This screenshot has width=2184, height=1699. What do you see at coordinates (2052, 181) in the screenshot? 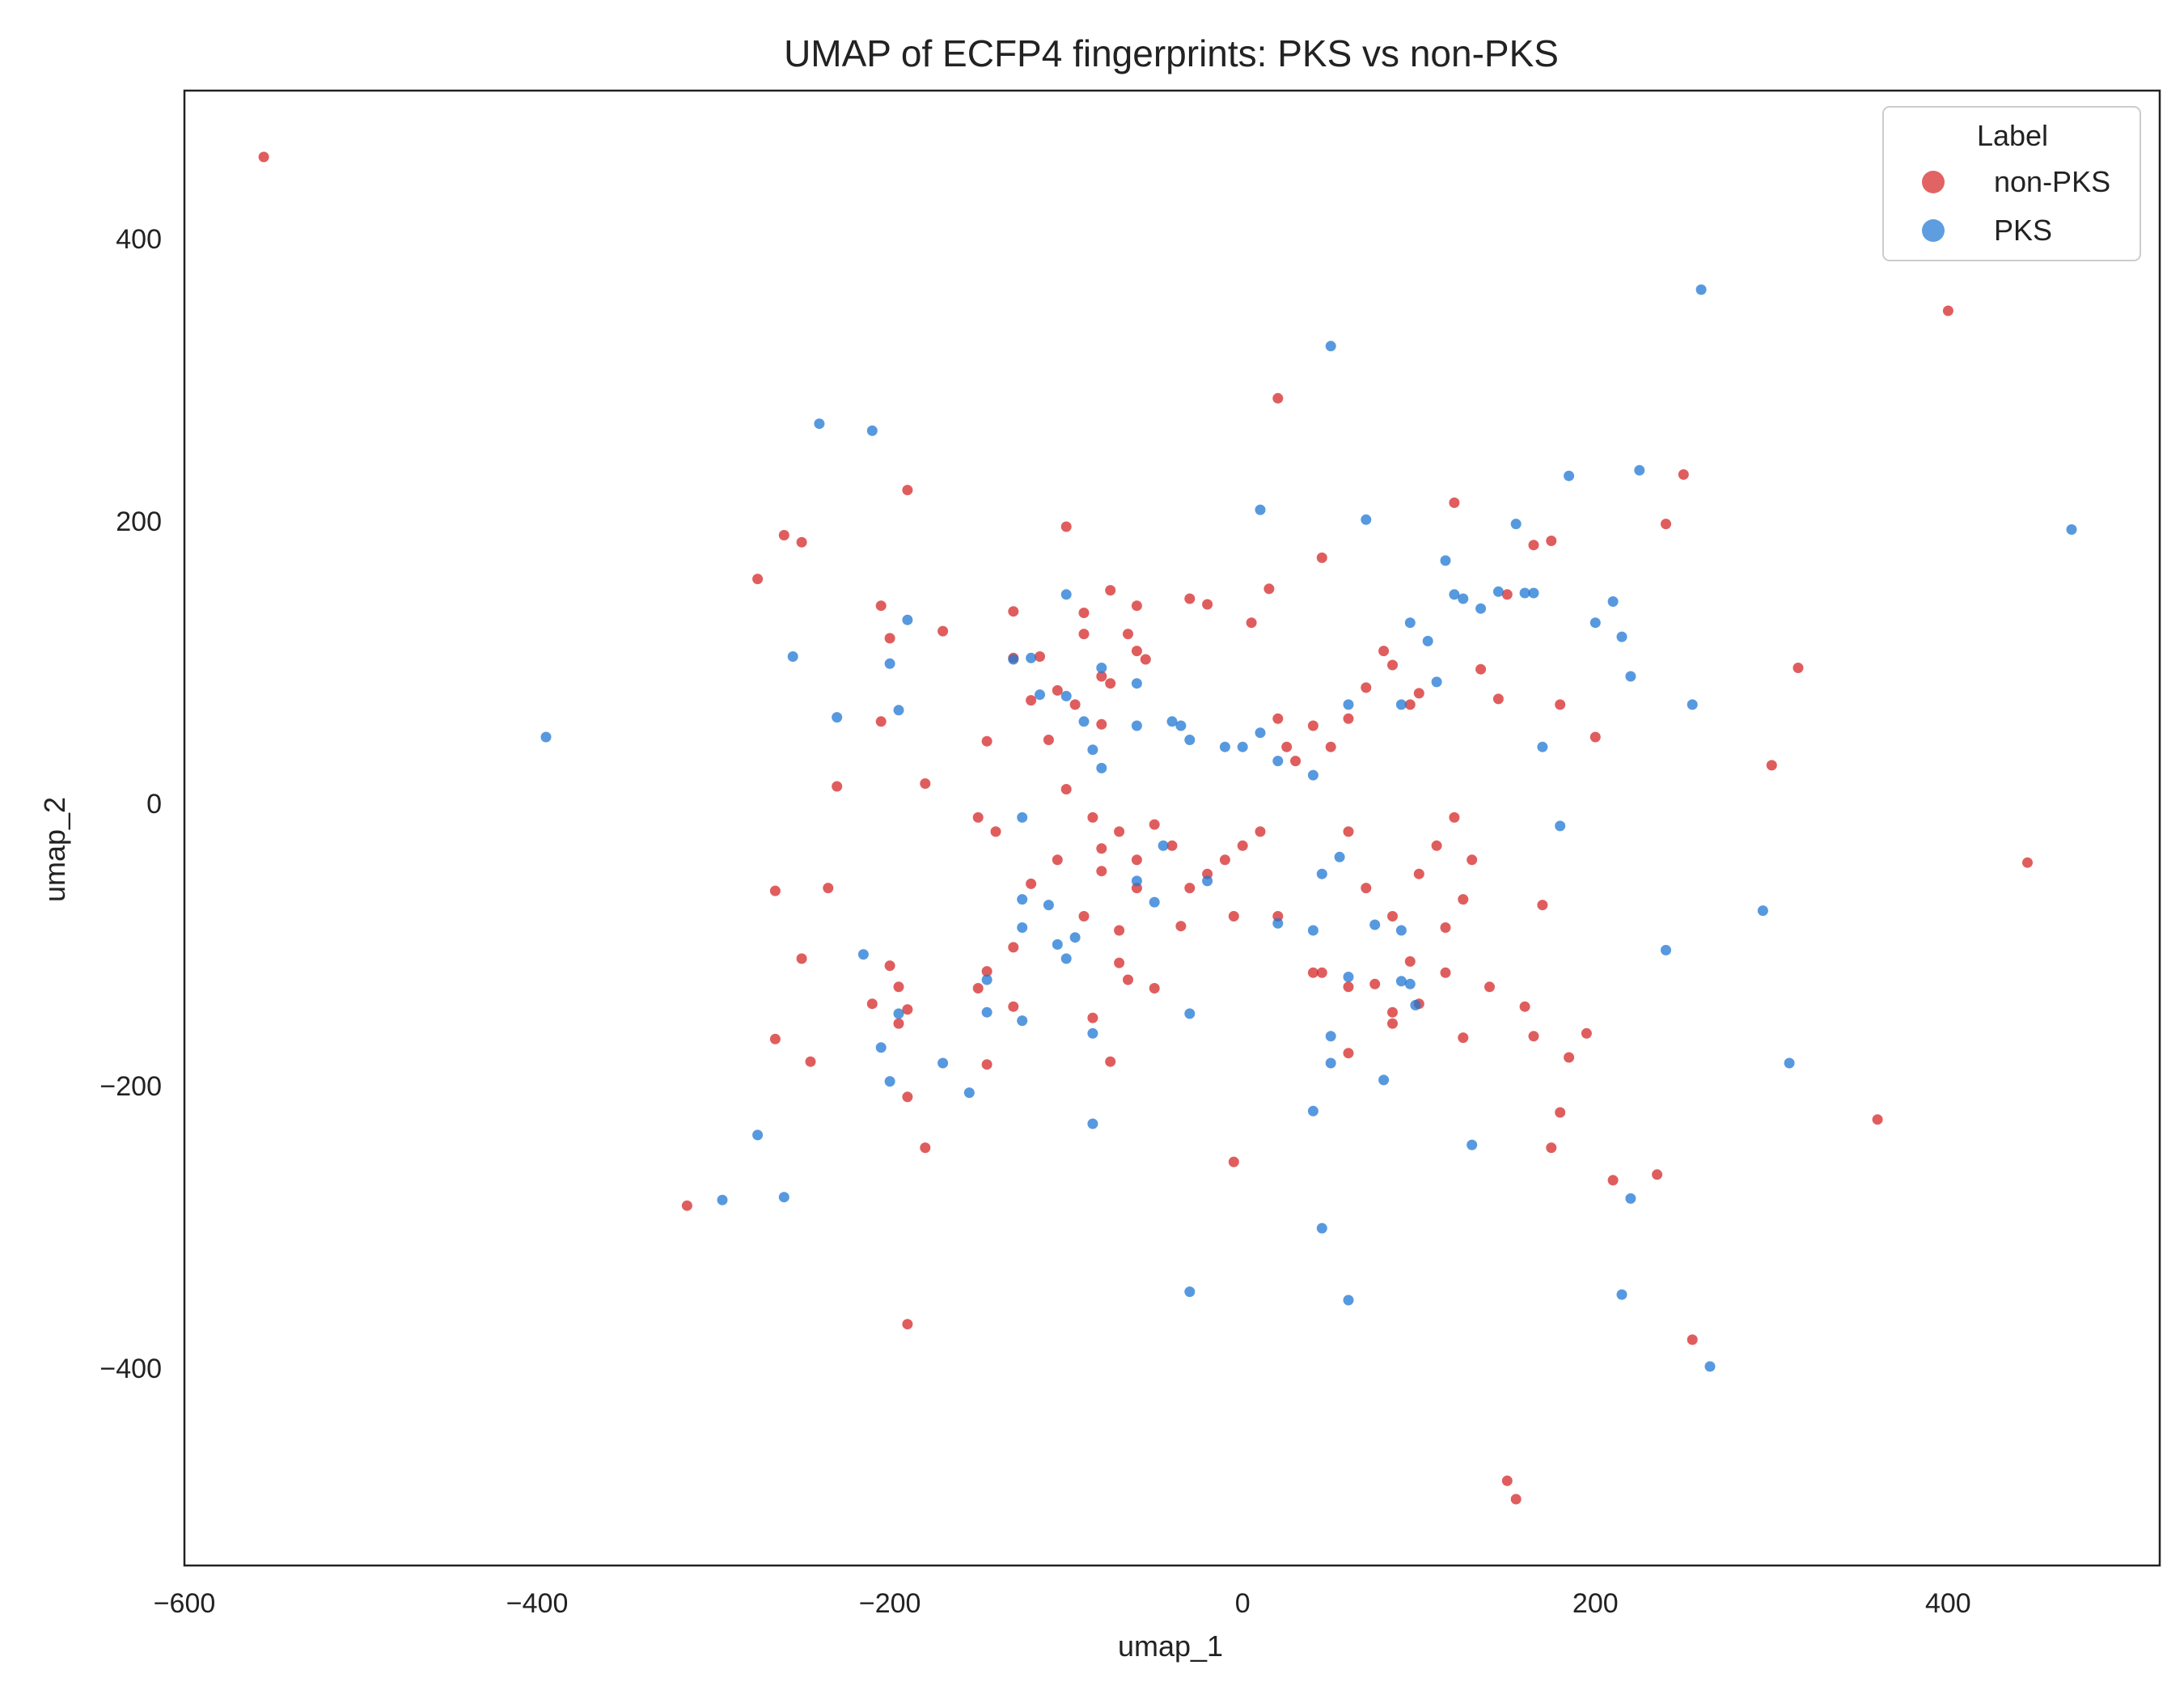
I see `legend-label-non-pks: non-PKS` at bounding box center [2052, 181].